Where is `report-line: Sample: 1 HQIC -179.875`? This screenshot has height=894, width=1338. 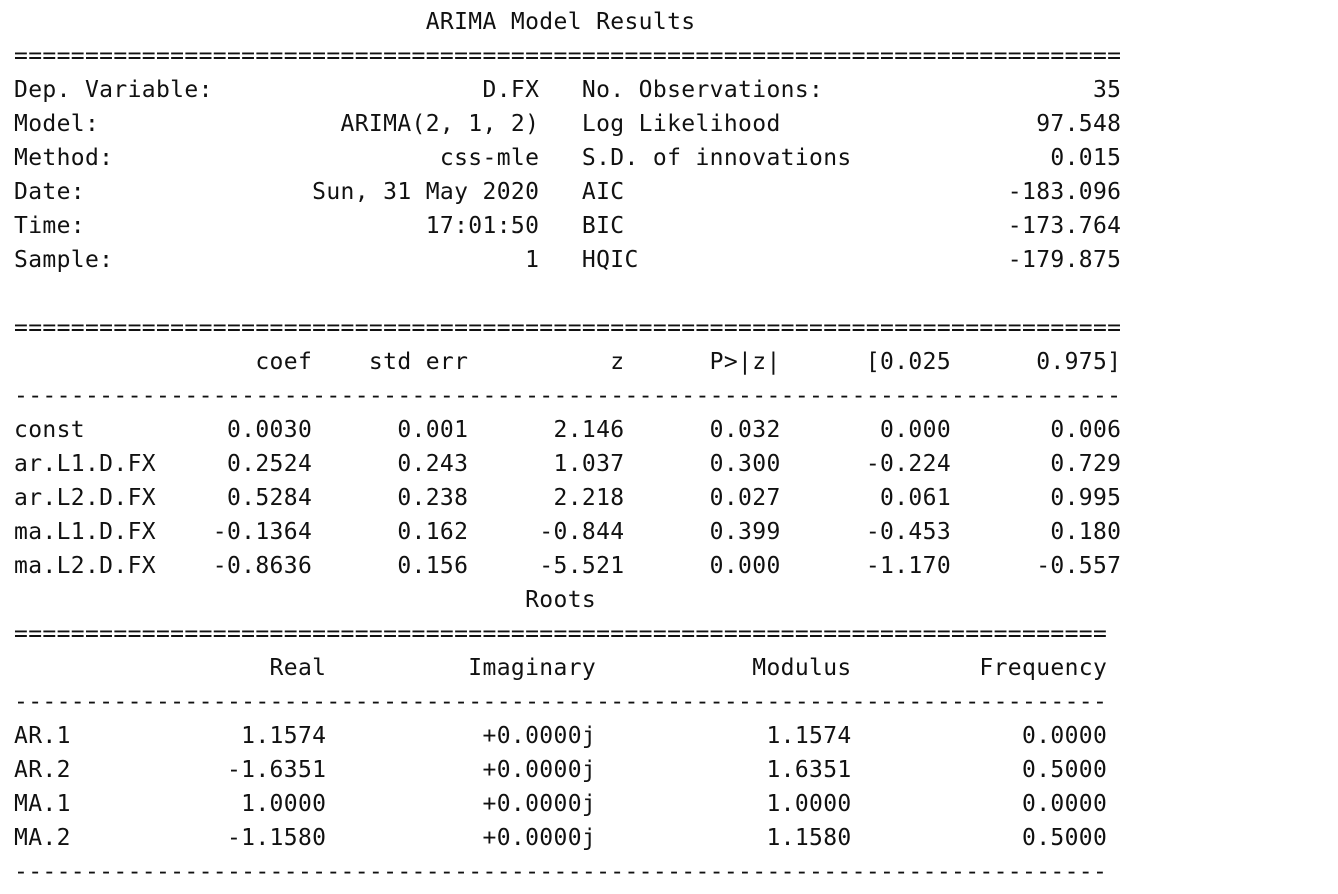
report-line: Sample: 1 HQIC -179.875 is located at coordinates (568, 260).